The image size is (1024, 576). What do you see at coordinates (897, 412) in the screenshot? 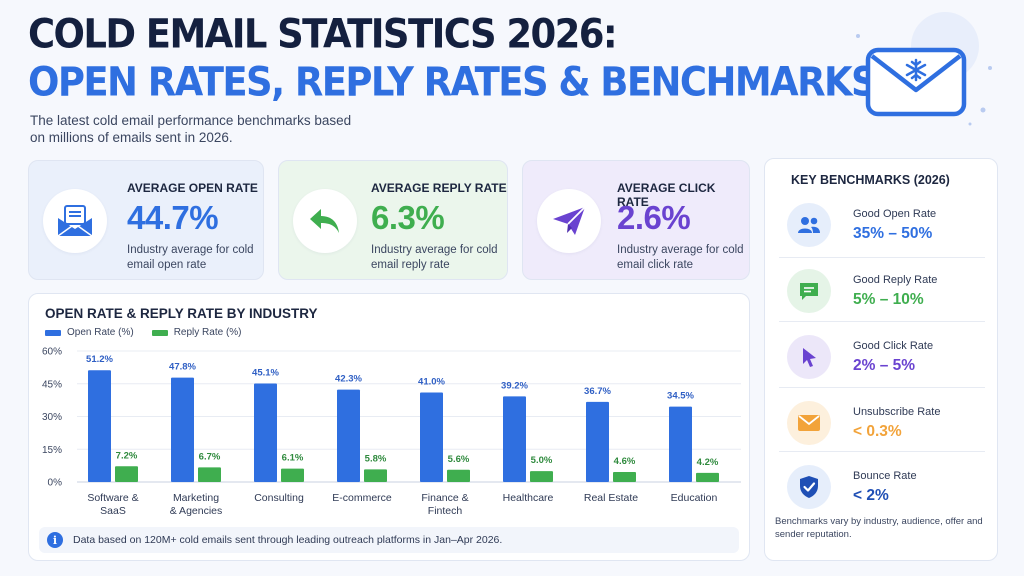
I see `benchmark-name: Unsubscribe Rate` at bounding box center [897, 412].